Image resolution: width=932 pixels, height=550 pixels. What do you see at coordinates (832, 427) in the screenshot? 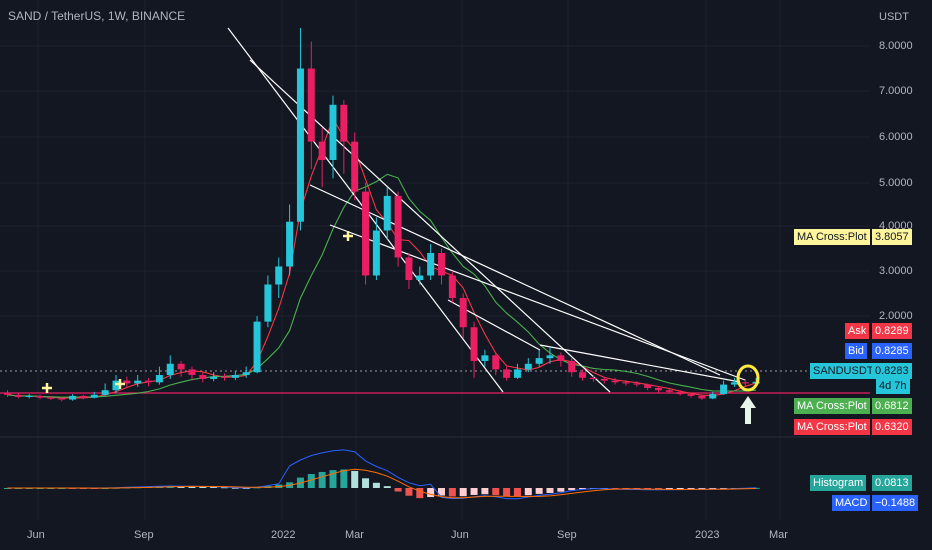
I see `ma-cross-plot-red-label: MA Cross:Plot` at bounding box center [832, 427].